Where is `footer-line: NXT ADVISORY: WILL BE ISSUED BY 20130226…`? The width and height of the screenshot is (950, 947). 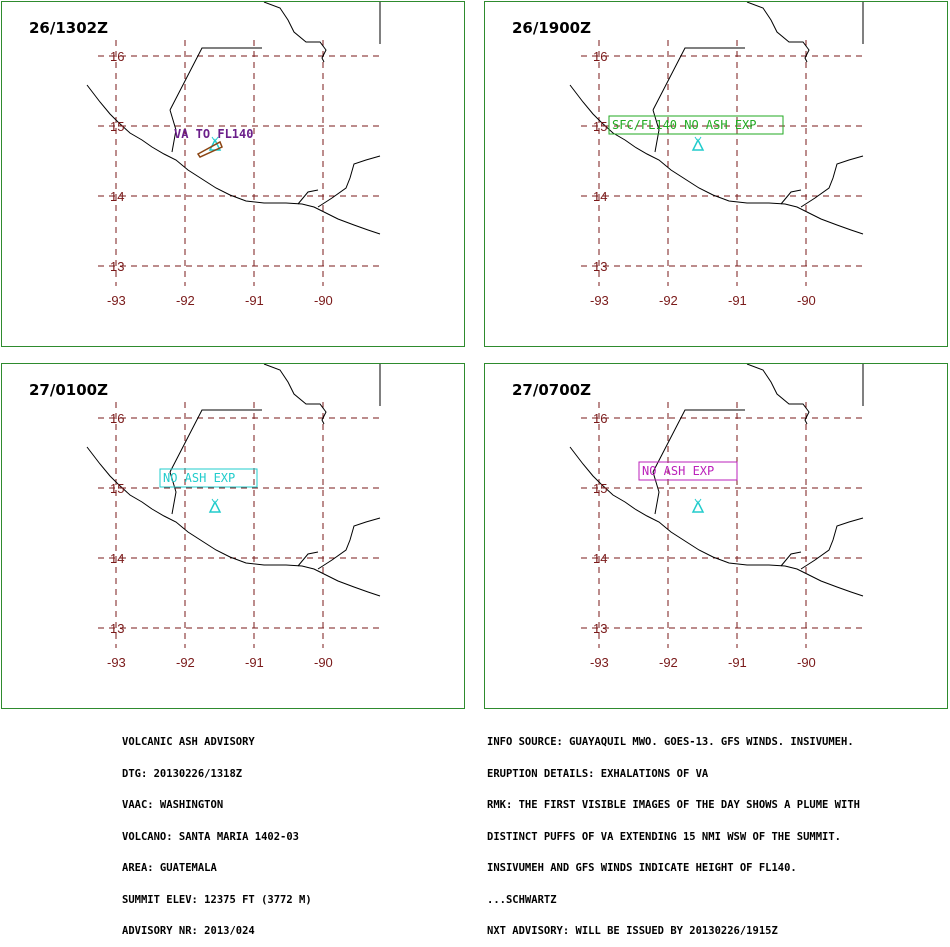 footer-line: NXT ADVISORY: WILL BE ISSUED BY 20130226… is located at coordinates (632, 931).